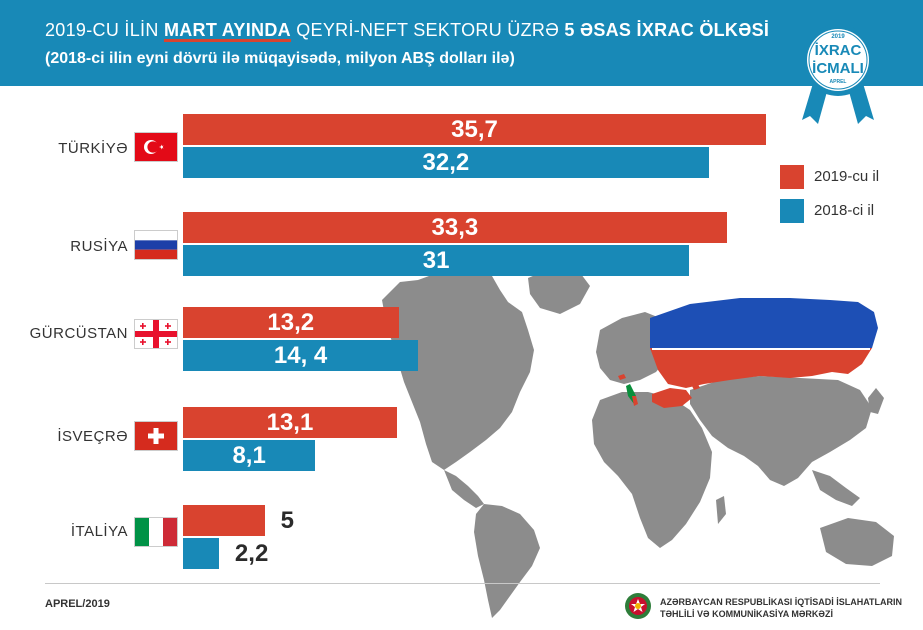  Describe the element at coordinates (696, 387) in the screenshot. I see `map-georgia` at that location.